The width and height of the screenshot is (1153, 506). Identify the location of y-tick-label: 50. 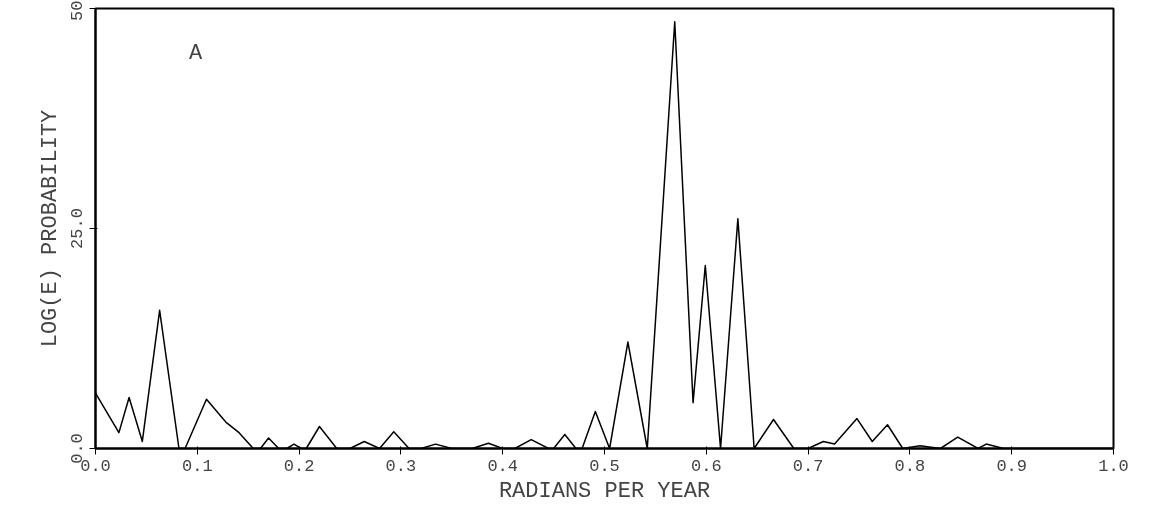
(77, 10).